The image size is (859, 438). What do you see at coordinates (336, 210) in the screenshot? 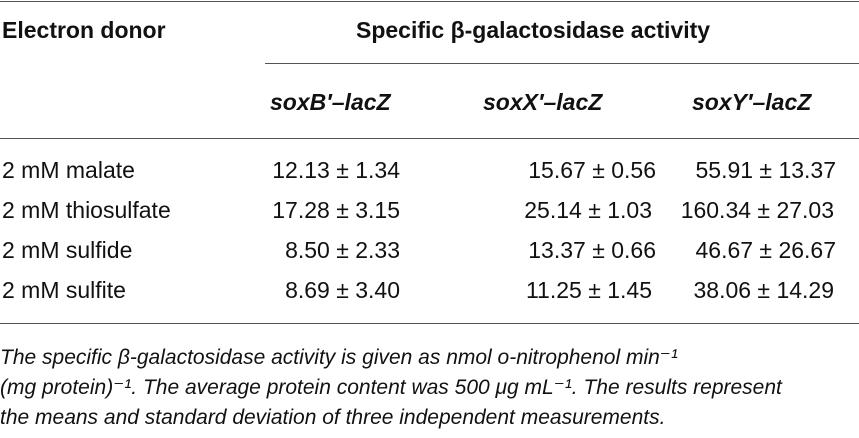
I see `cell-thiosulfate-soxB: 17.28 ± 3.15` at bounding box center [336, 210].